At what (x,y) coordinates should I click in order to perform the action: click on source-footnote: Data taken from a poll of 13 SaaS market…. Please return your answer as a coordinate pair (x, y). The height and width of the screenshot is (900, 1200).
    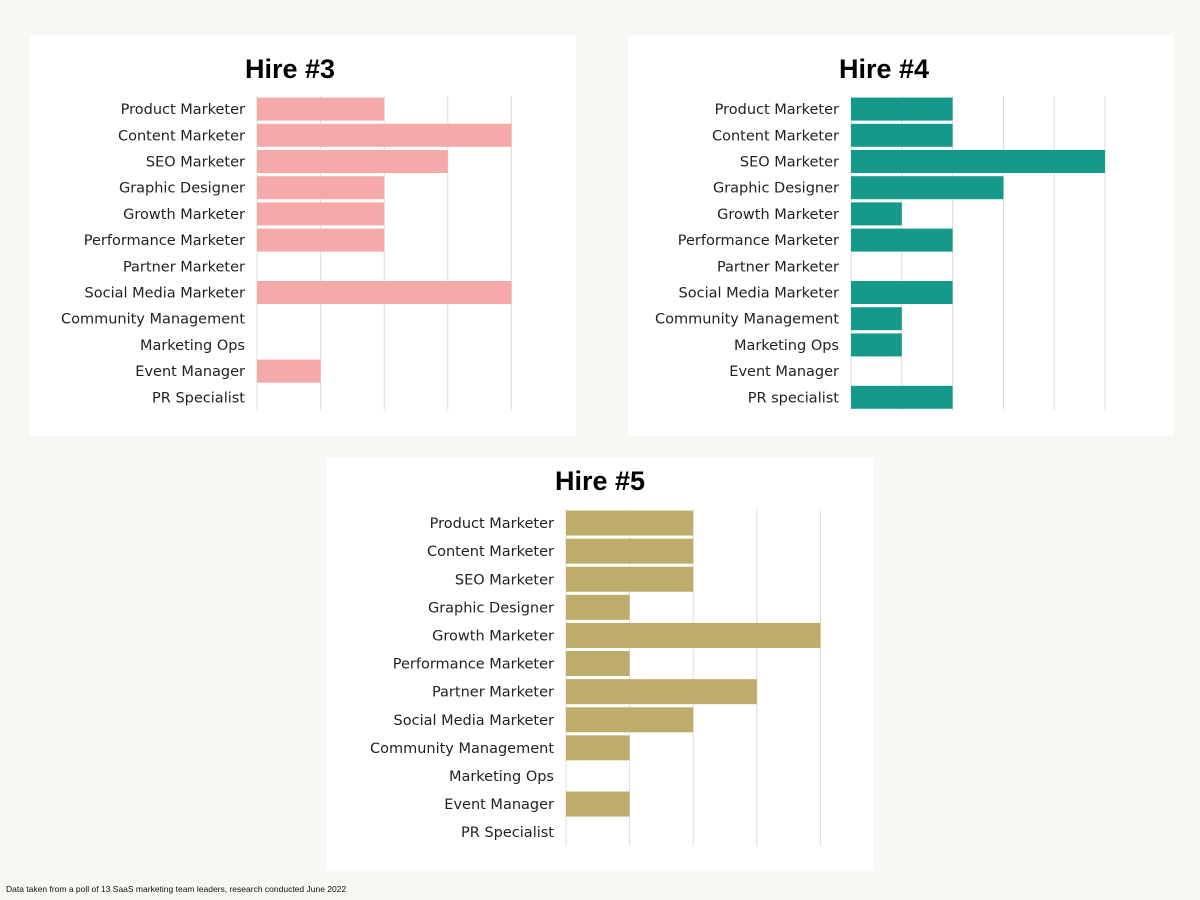
    Looking at the image, I should click on (176, 889).